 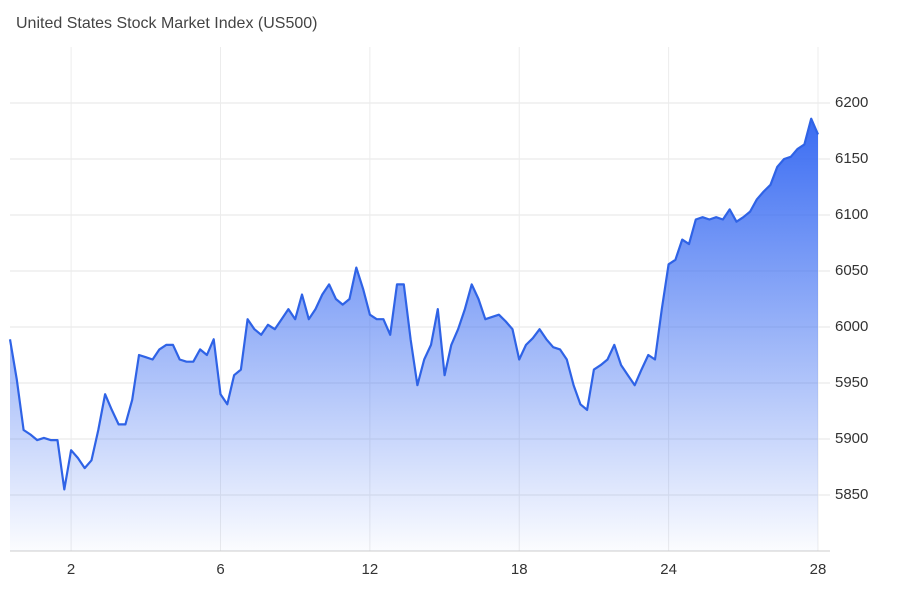 What do you see at coordinates (519, 569) in the screenshot?
I see `x-tick-label: 18` at bounding box center [519, 569].